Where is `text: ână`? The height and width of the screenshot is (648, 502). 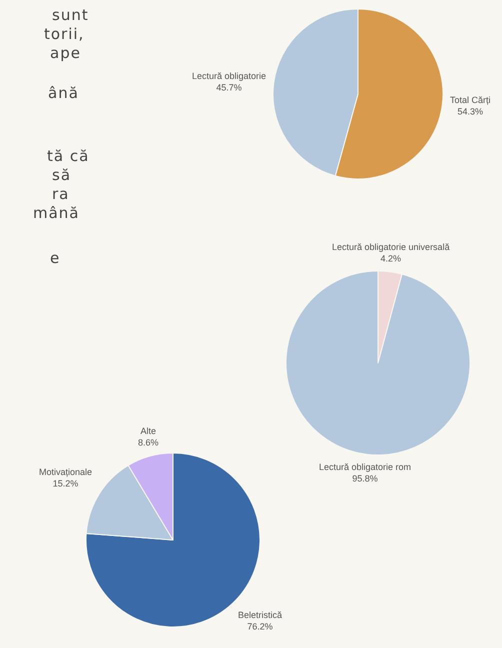 text: ână is located at coordinates (63, 93).